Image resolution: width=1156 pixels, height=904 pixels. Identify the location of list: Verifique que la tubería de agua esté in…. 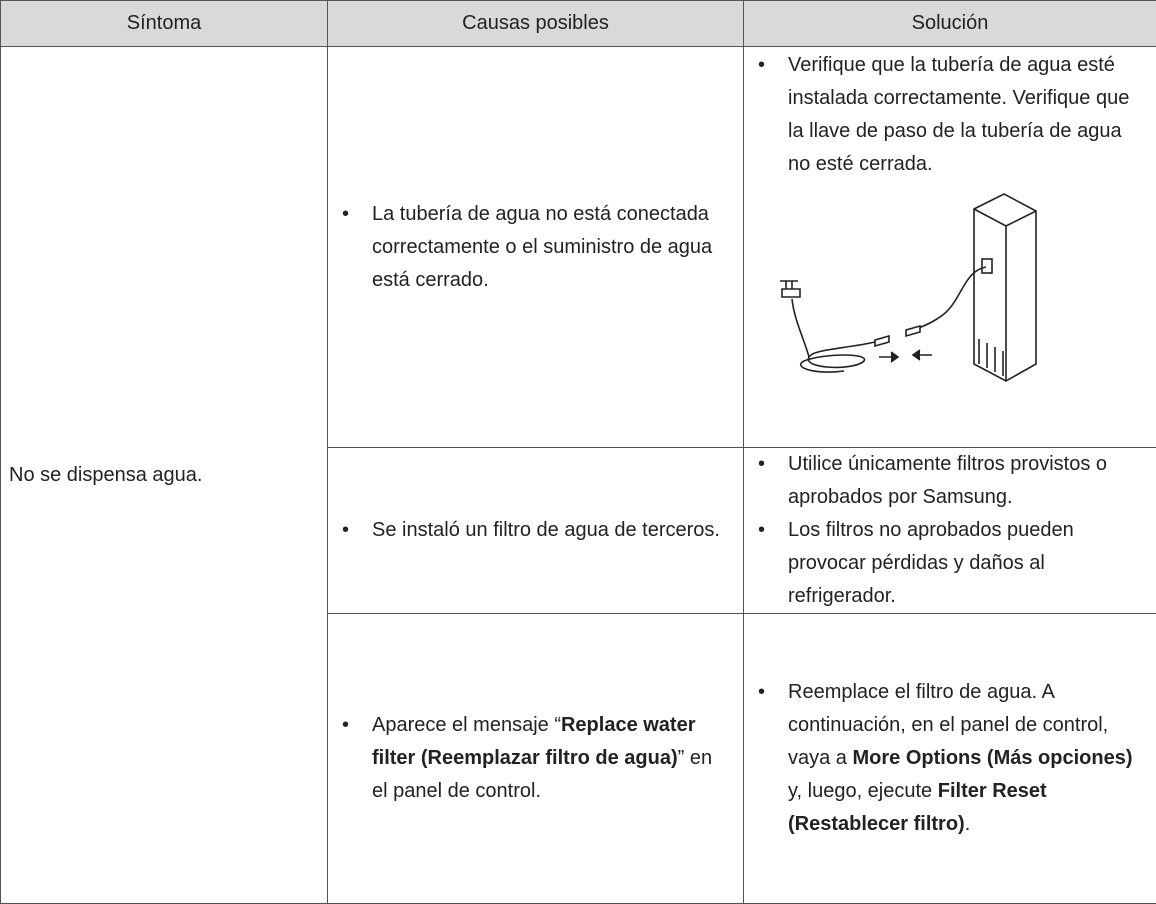
(950, 115).